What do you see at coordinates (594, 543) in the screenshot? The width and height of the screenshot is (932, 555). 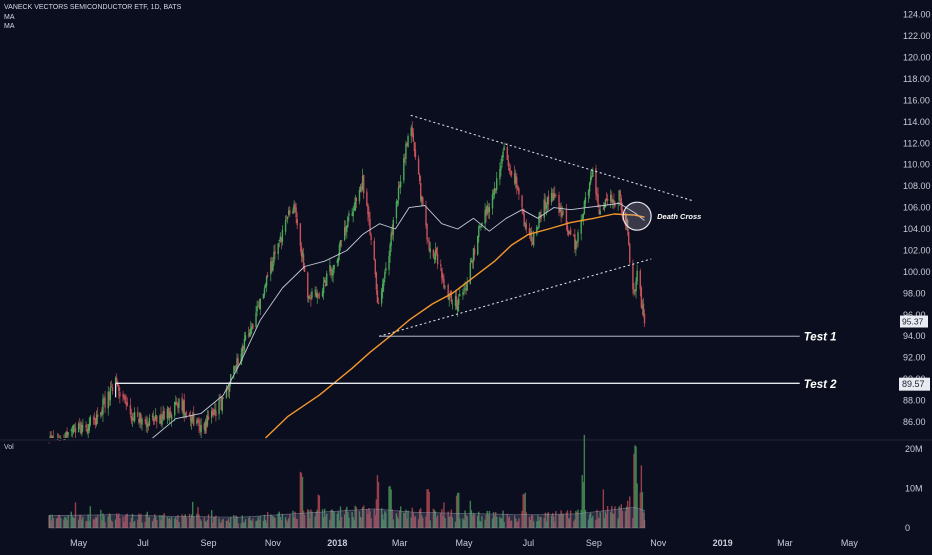 I see `time-axis-label: Sep` at bounding box center [594, 543].